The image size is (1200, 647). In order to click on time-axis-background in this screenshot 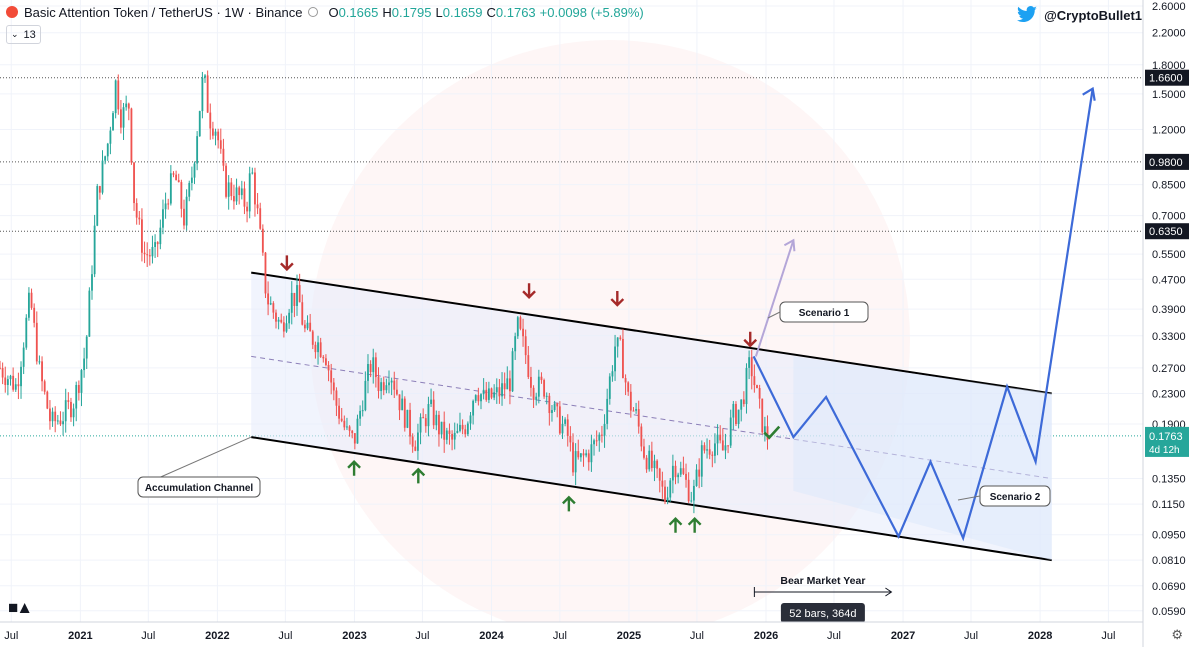, I will do `click(600, 634)`.